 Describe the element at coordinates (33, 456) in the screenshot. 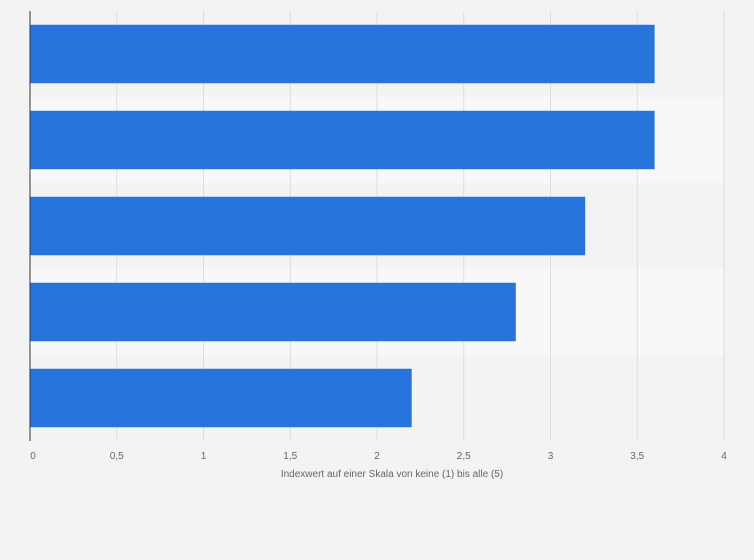

I see `x-tick-label: 0` at that location.